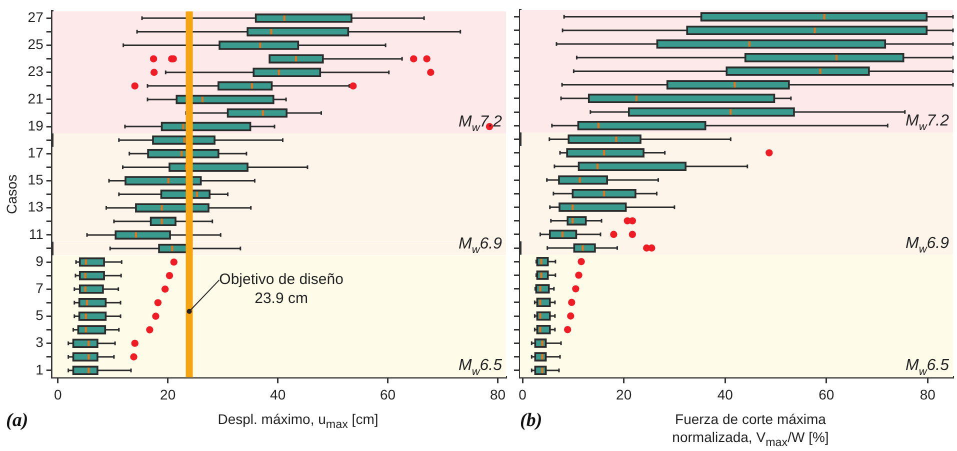  What do you see at coordinates (36, 234) in the screenshot?
I see `y-tick-label: 11` at bounding box center [36, 234].